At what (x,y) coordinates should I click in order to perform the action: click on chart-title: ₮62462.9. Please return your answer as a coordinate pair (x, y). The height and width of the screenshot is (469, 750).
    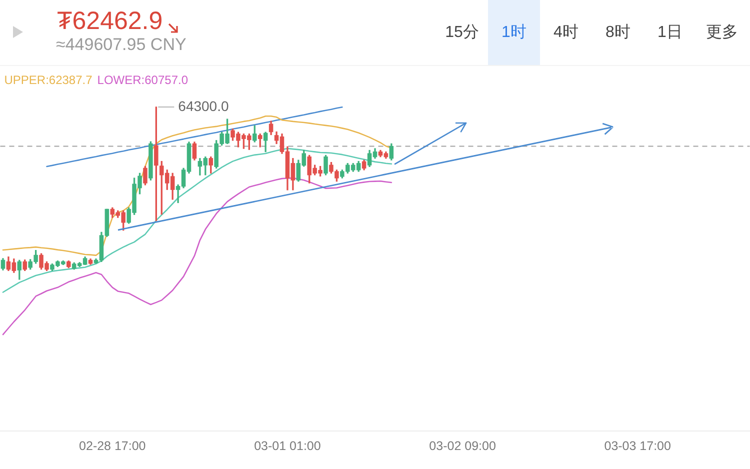
    Looking at the image, I should click on (110, 21).